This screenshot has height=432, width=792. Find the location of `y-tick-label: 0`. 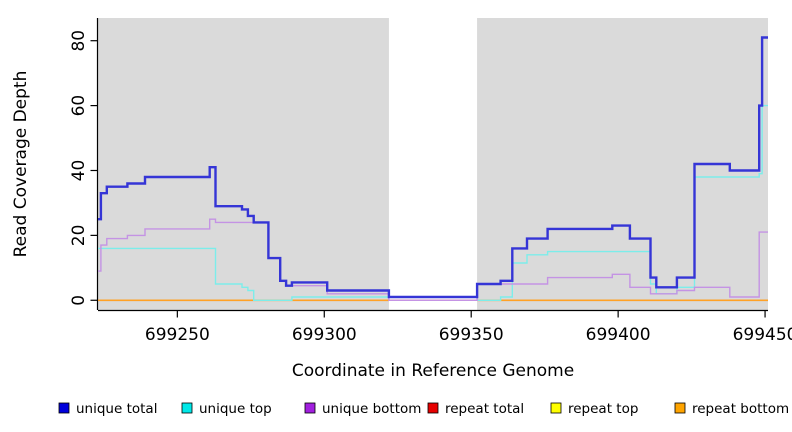

y-tick-label: 0 is located at coordinates (79, 300).